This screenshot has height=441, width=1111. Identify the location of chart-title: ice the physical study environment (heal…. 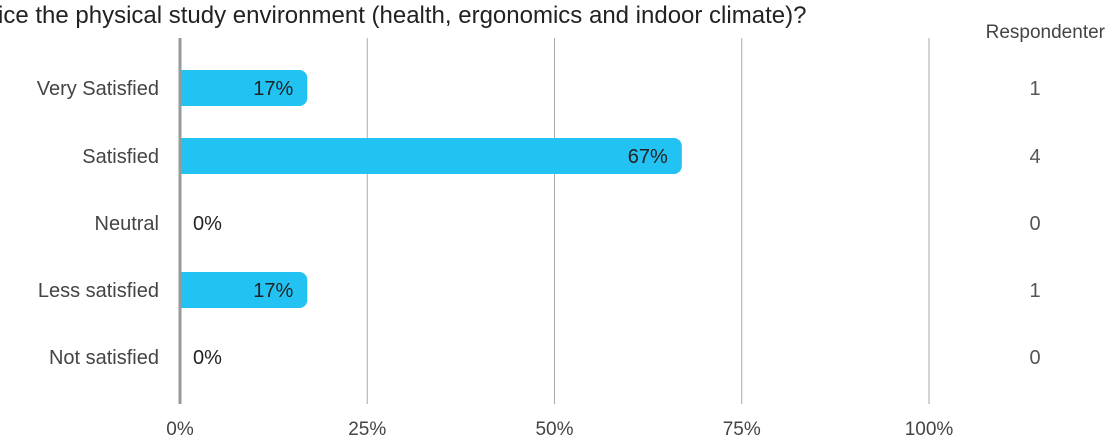
(403, 15).